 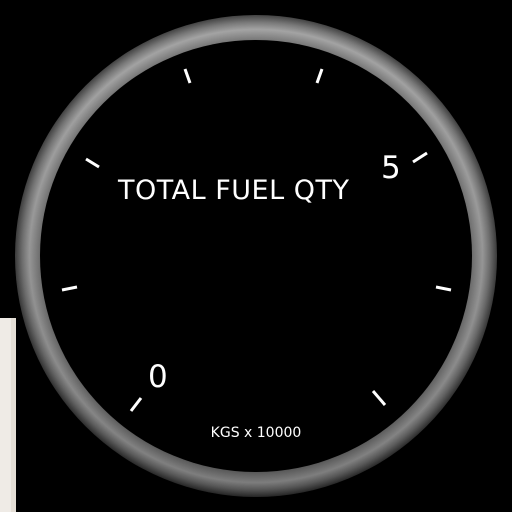 What do you see at coordinates (158, 377) in the screenshot?
I see `scale-label-min: 0` at bounding box center [158, 377].